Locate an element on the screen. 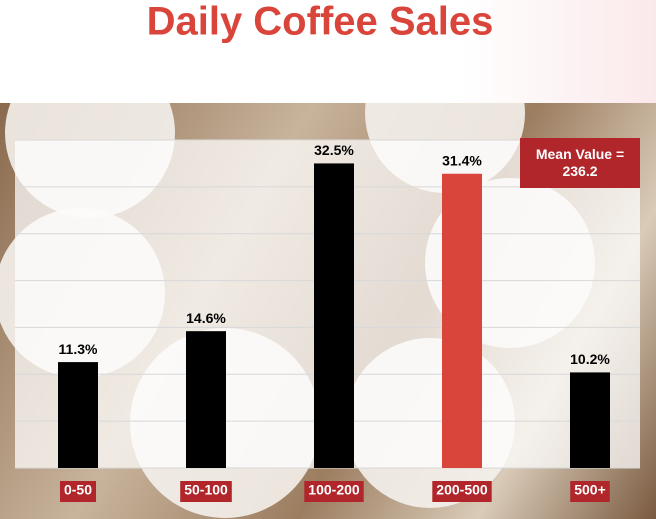  value-label: 31.4% is located at coordinates (462, 160).